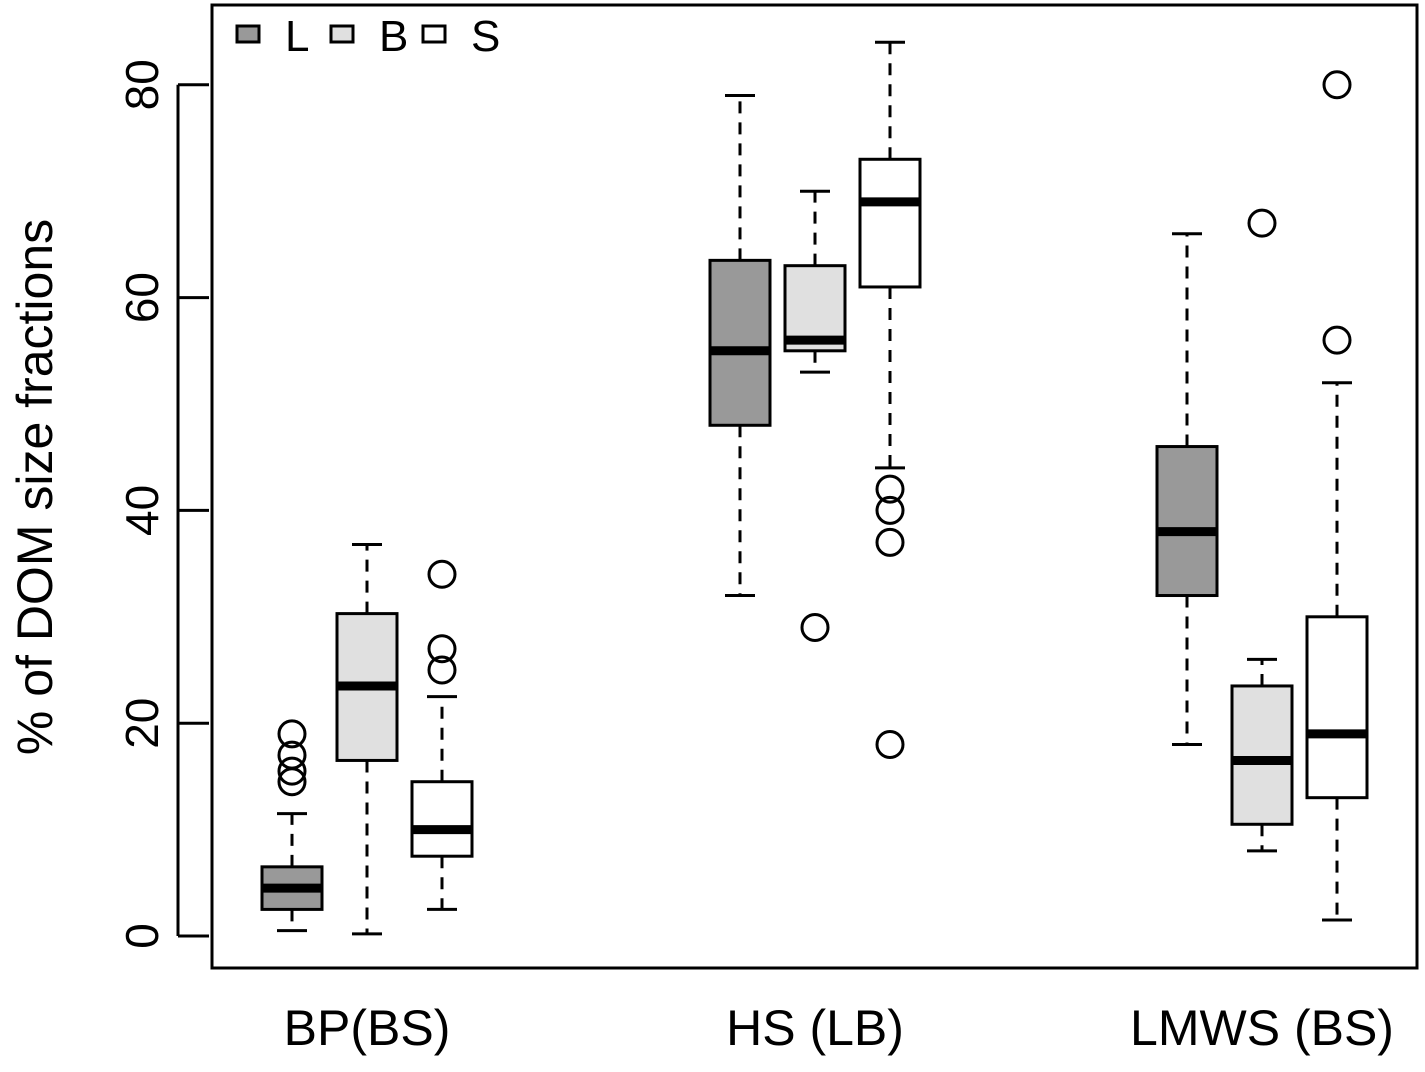 The width and height of the screenshot is (1425, 1072). What do you see at coordinates (434, 34) in the screenshot?
I see `legend-swatch-S` at bounding box center [434, 34].